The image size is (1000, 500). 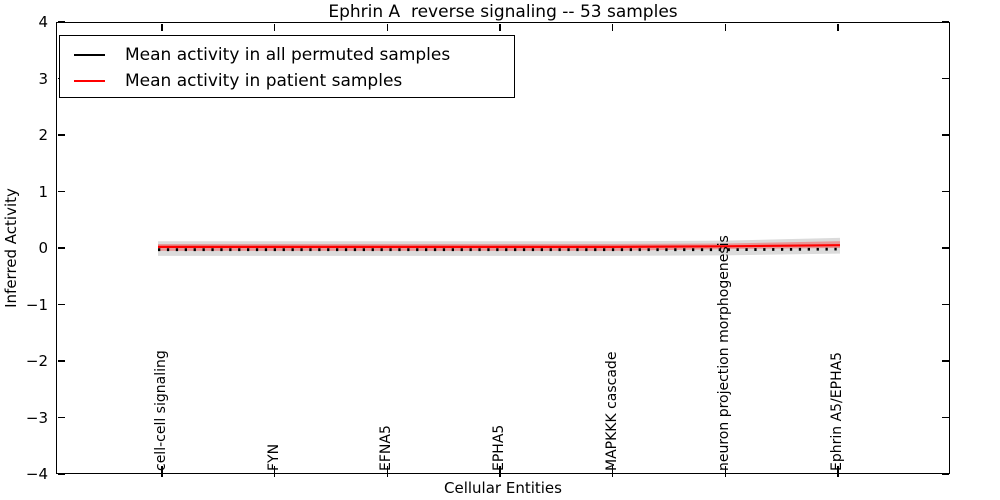 What do you see at coordinates (264, 81) in the screenshot?
I see `legend-label: Mean activity in patient samples` at bounding box center [264, 81].